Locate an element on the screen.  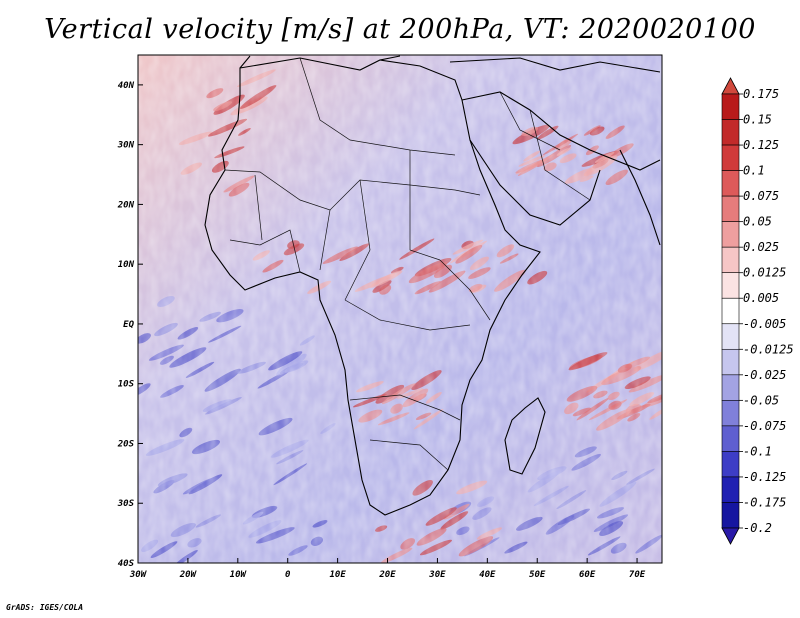
x-tick-label: 10W is located at coordinates (239, 575).